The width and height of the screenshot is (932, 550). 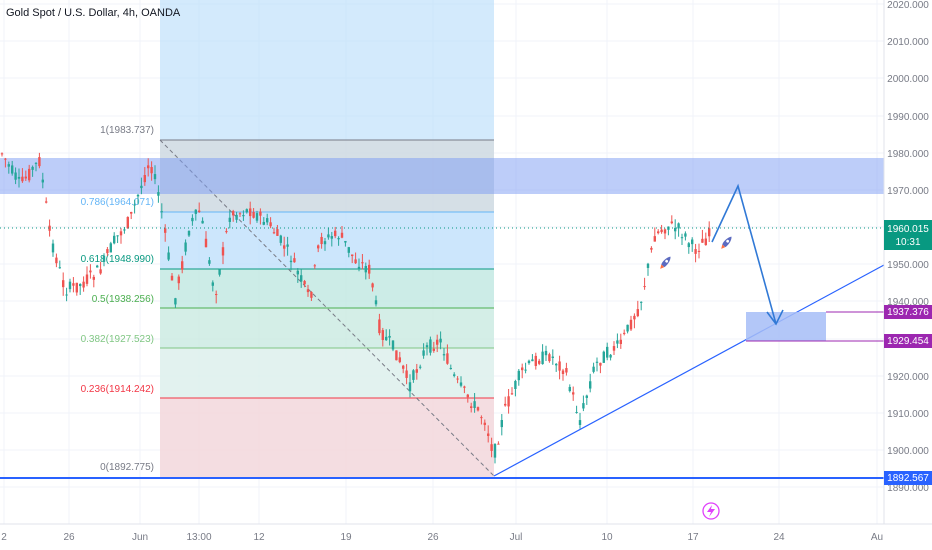 I want to click on price-tick-label: 1940.000, so click(x=908, y=302).